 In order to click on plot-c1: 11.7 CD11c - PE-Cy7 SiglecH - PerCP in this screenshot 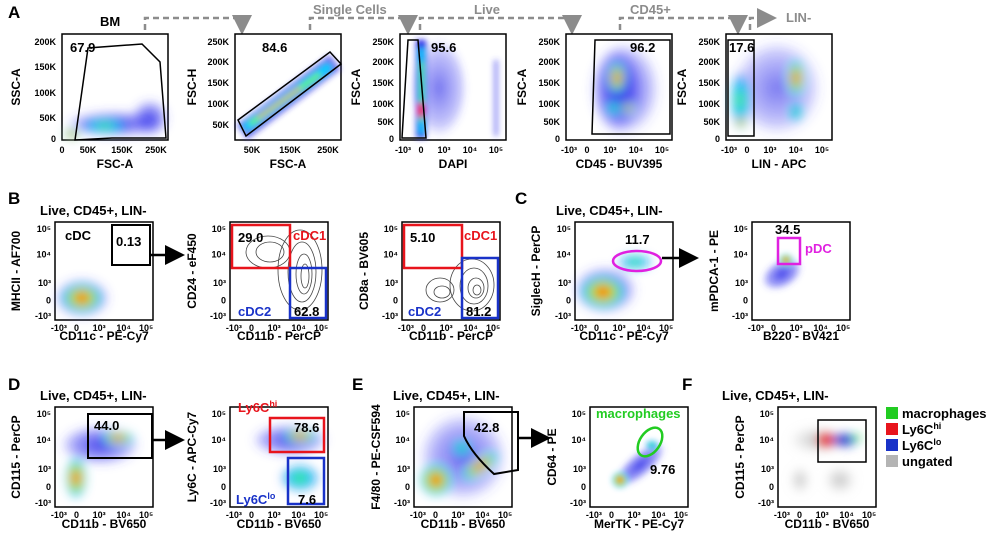, I will do `click(614, 282)`.